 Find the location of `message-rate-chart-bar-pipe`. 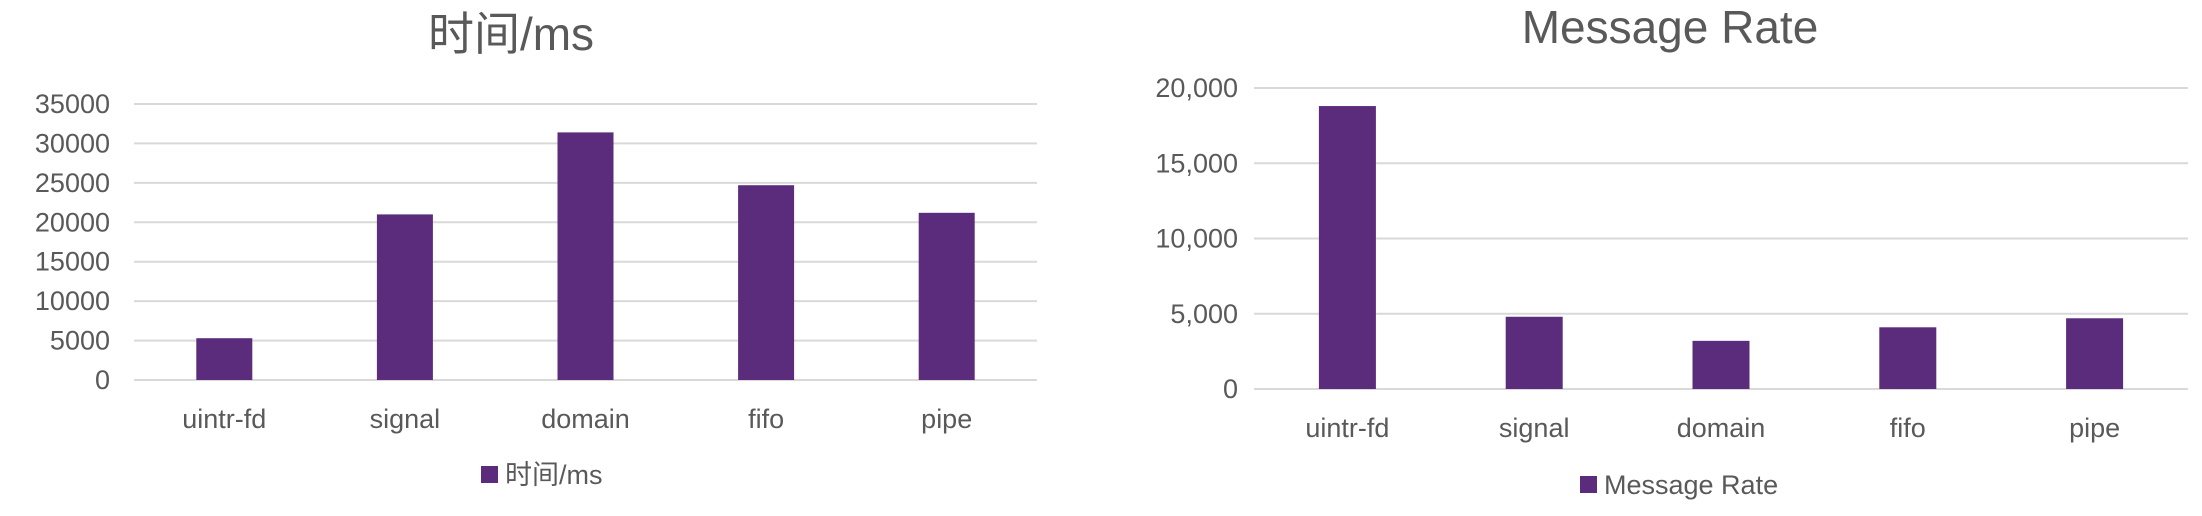

message-rate-chart-bar-pipe is located at coordinates (2095, 353).